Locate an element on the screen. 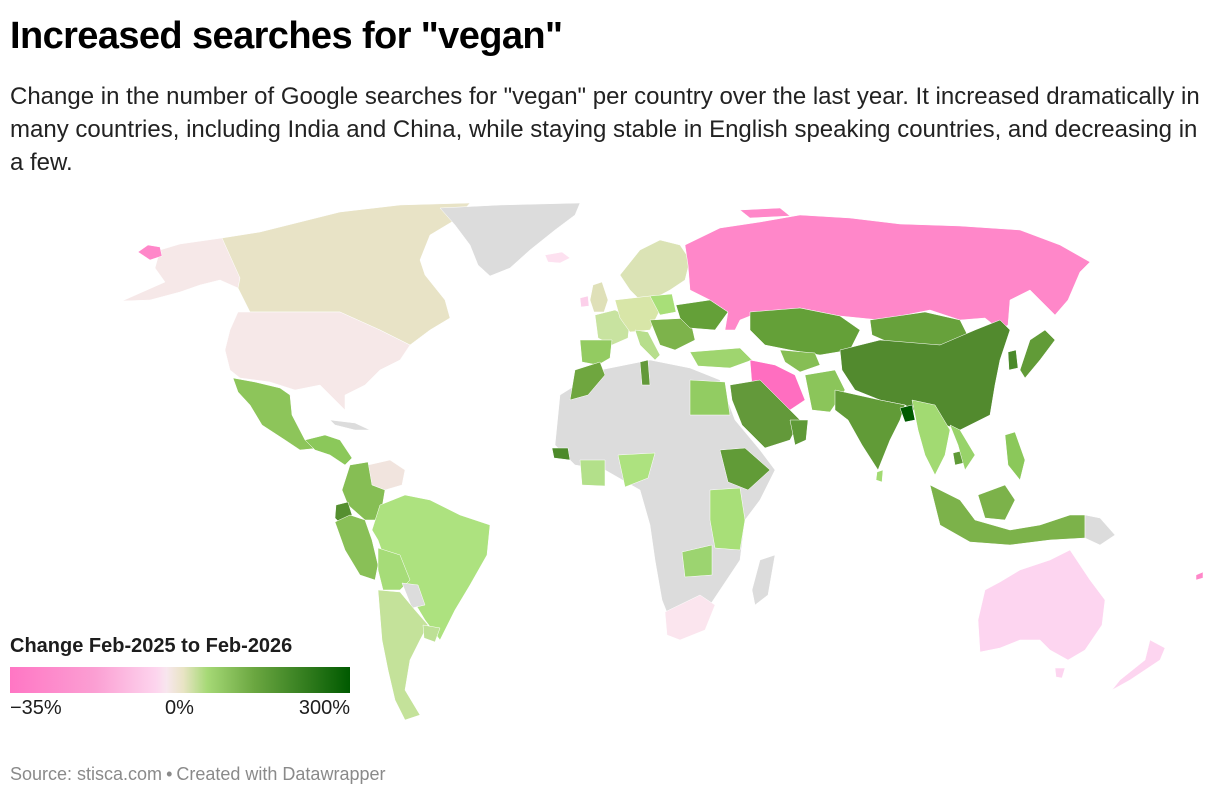  country-china is located at coordinates (925, 375).